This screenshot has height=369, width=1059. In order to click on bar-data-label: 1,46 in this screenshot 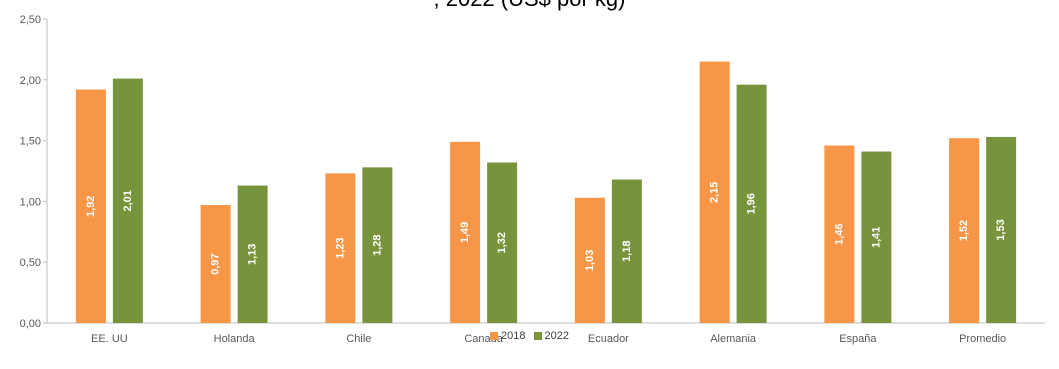, I will do `click(839, 234)`.